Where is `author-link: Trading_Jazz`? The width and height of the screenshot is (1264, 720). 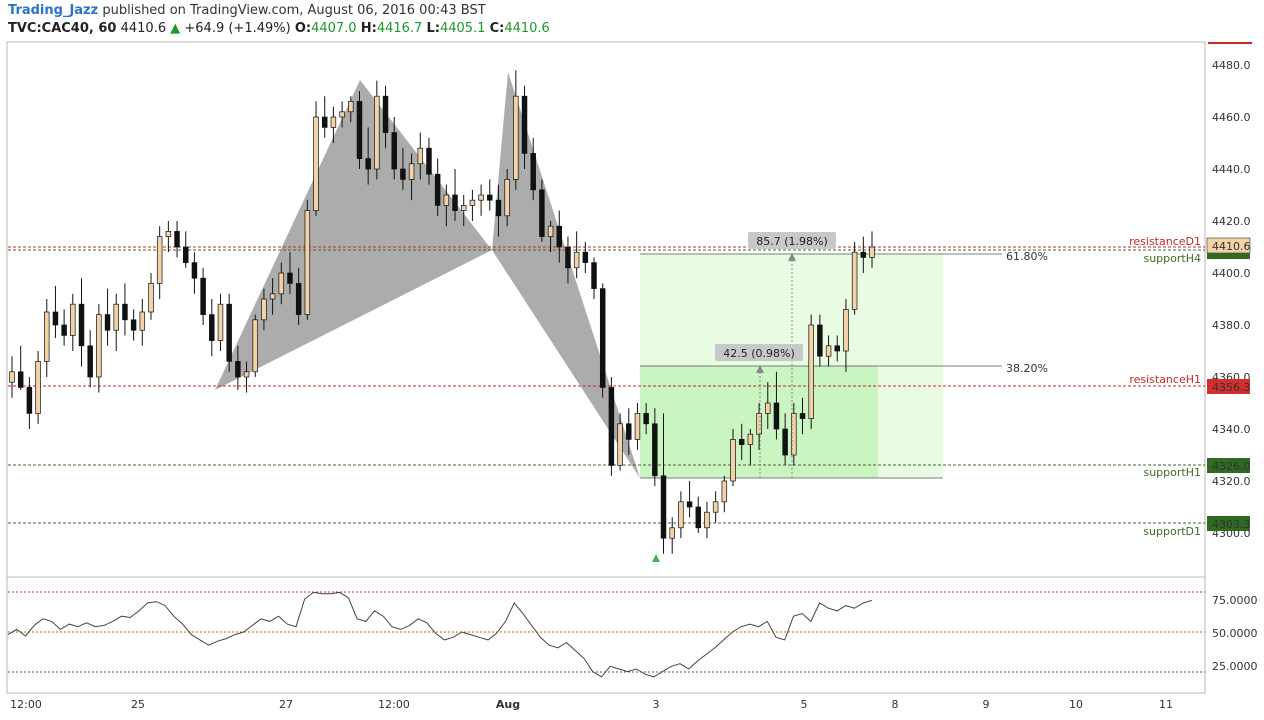
author-link: Trading_Jazz is located at coordinates (53, 10).